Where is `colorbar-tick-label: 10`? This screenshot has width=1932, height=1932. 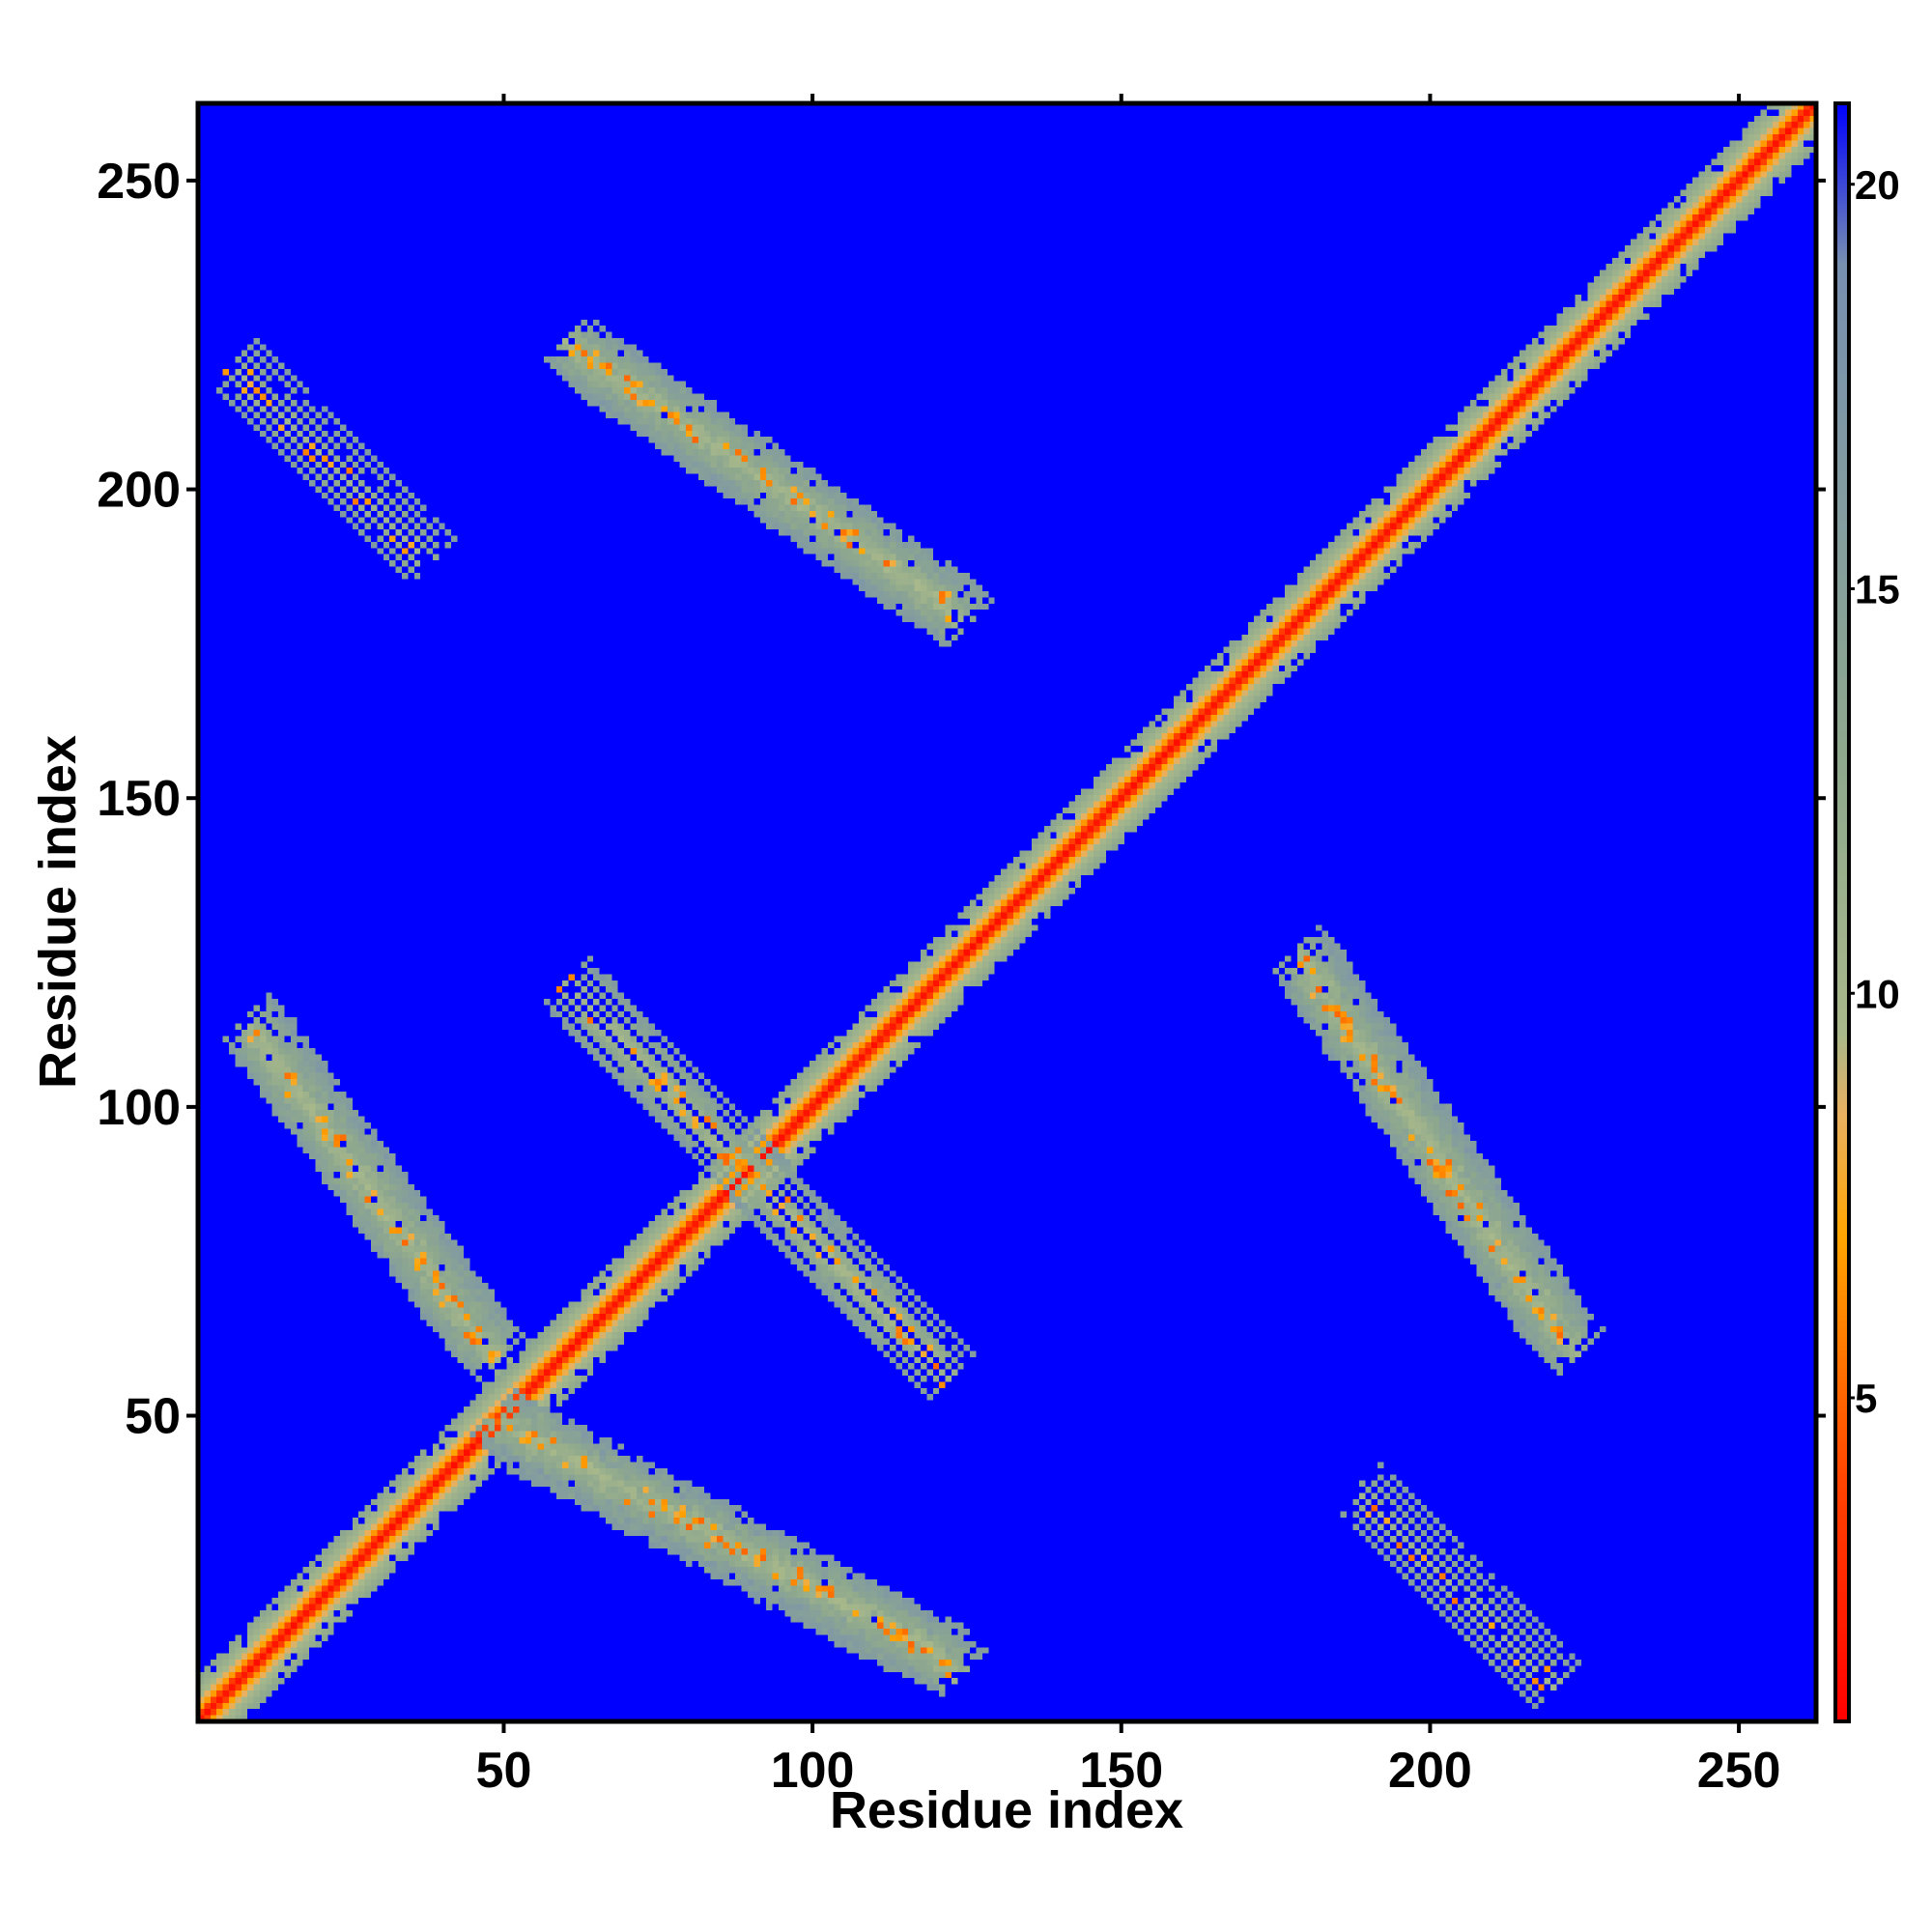 colorbar-tick-label: 10 is located at coordinates (1877, 993).